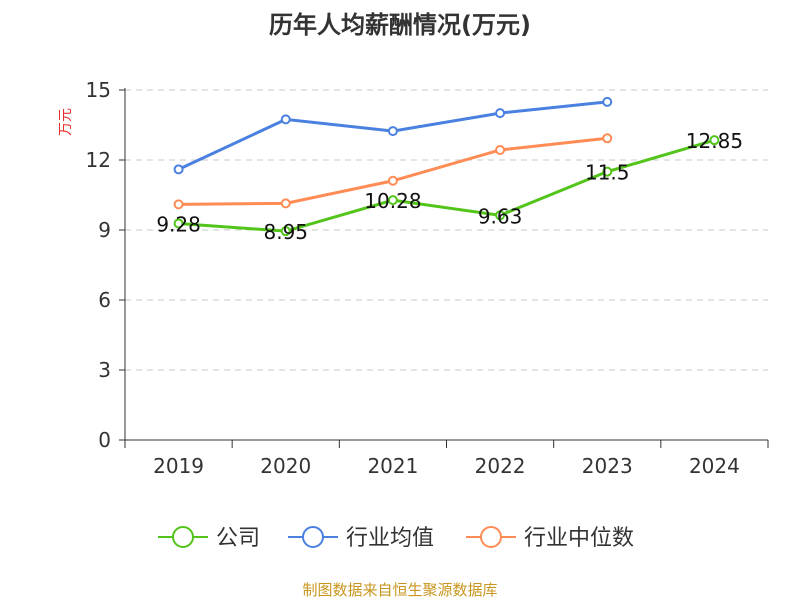 Image resolution: width=800 pixels, height=600 pixels. What do you see at coordinates (392, 466) in the screenshot?
I see `x-tick-label: 2021` at bounding box center [392, 466].